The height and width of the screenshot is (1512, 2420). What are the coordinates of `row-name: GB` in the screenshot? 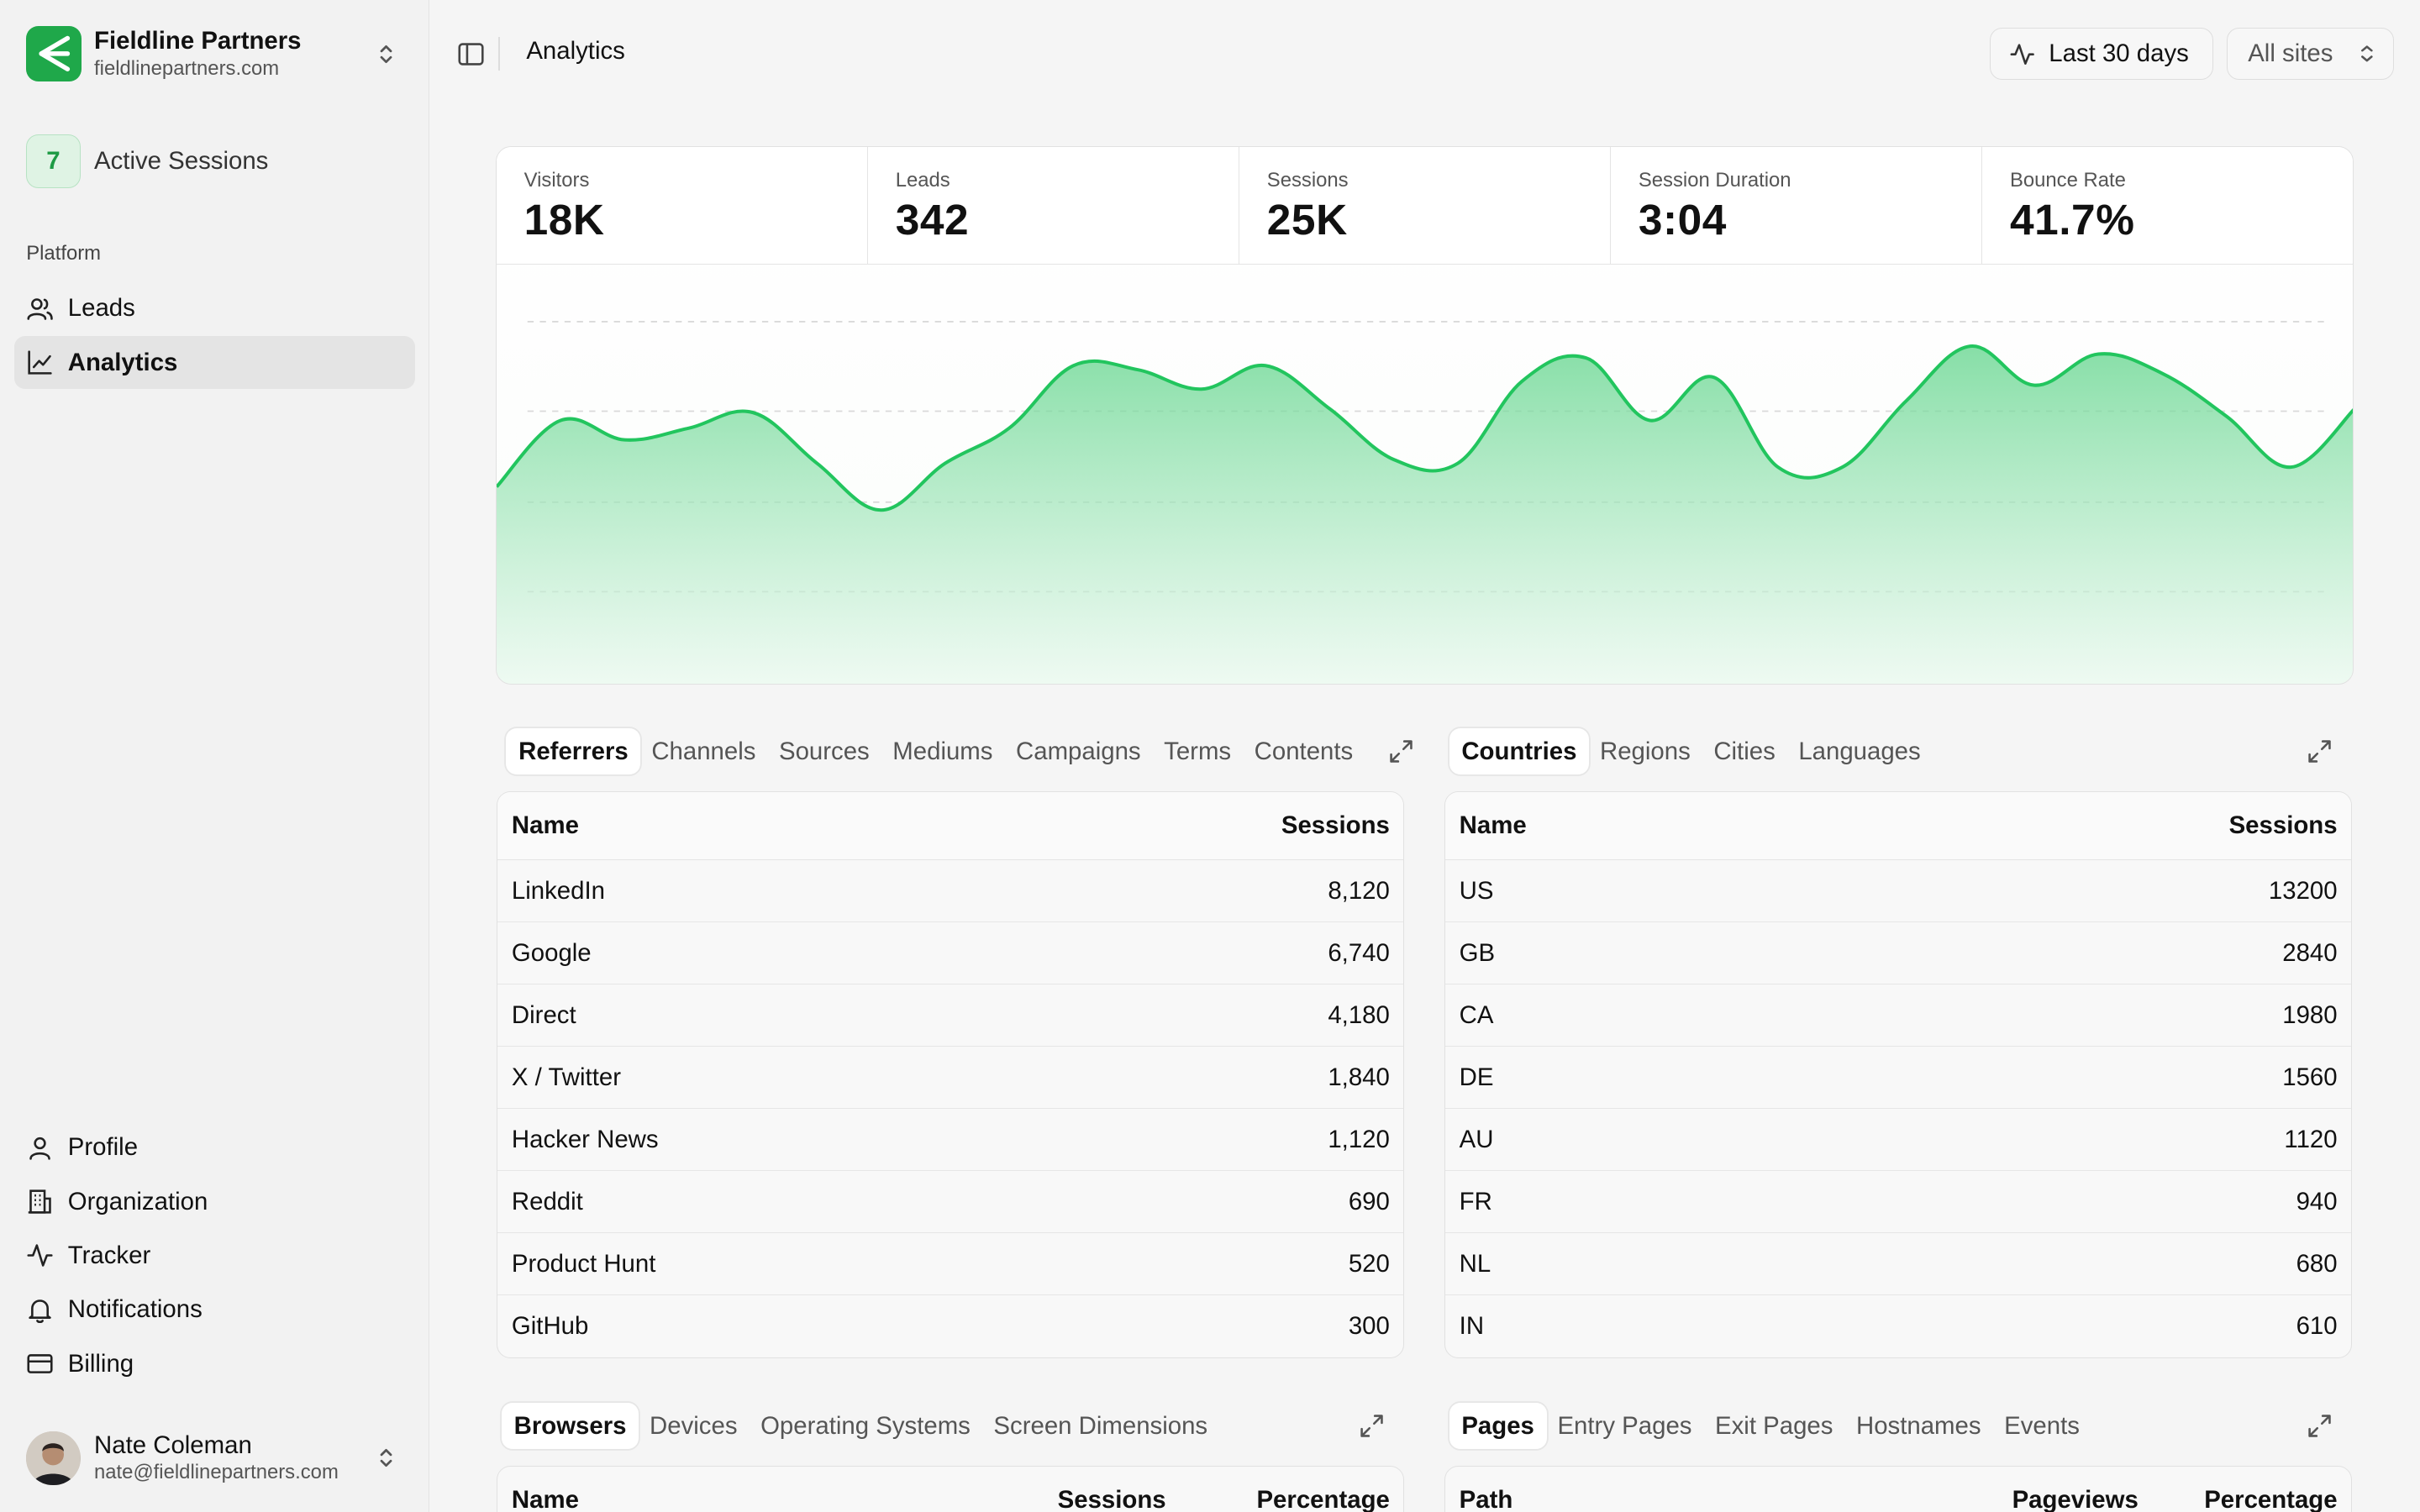 It's located at (1477, 952).